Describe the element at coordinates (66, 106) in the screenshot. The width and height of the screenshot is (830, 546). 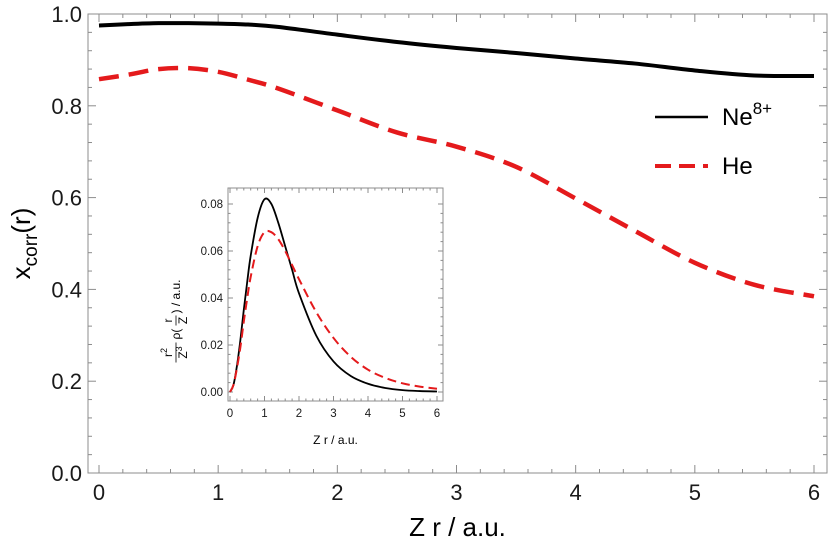
I see `main-y-tick-label: 0.8` at that location.